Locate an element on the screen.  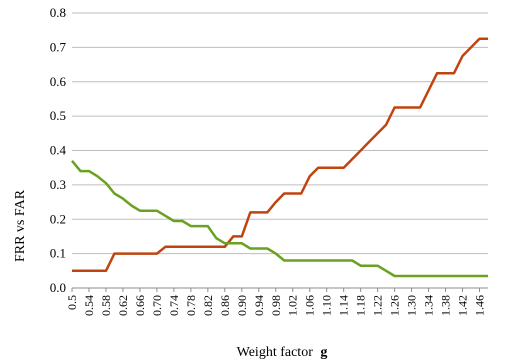
x-tick-label: 0.98 is located at coordinates (276, 305).